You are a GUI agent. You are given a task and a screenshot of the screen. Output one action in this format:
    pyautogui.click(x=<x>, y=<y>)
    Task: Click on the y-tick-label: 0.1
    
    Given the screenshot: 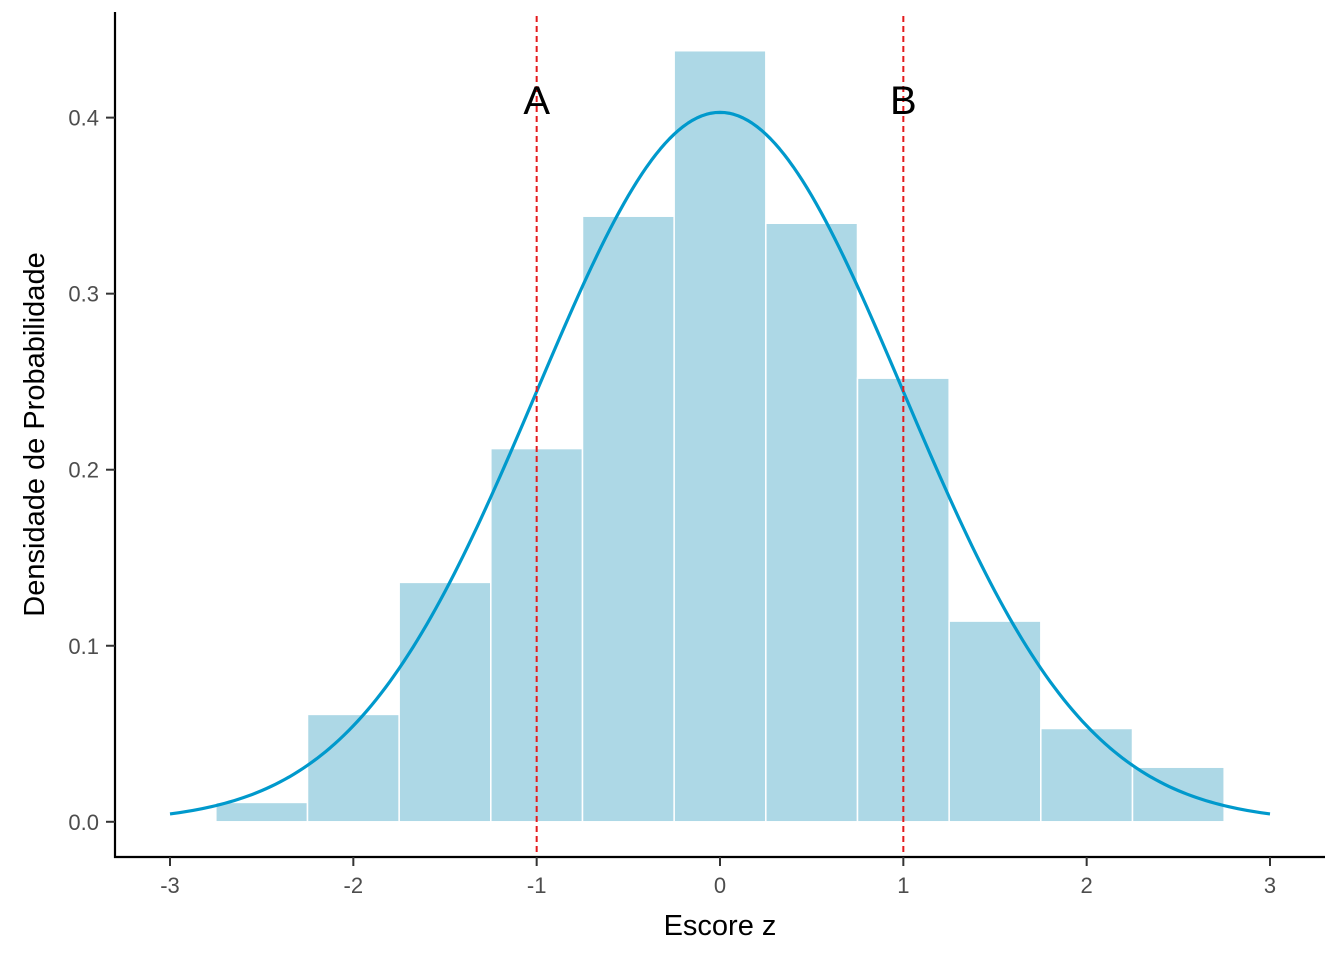 What is the action you would take?
    pyautogui.click(x=83, y=646)
    